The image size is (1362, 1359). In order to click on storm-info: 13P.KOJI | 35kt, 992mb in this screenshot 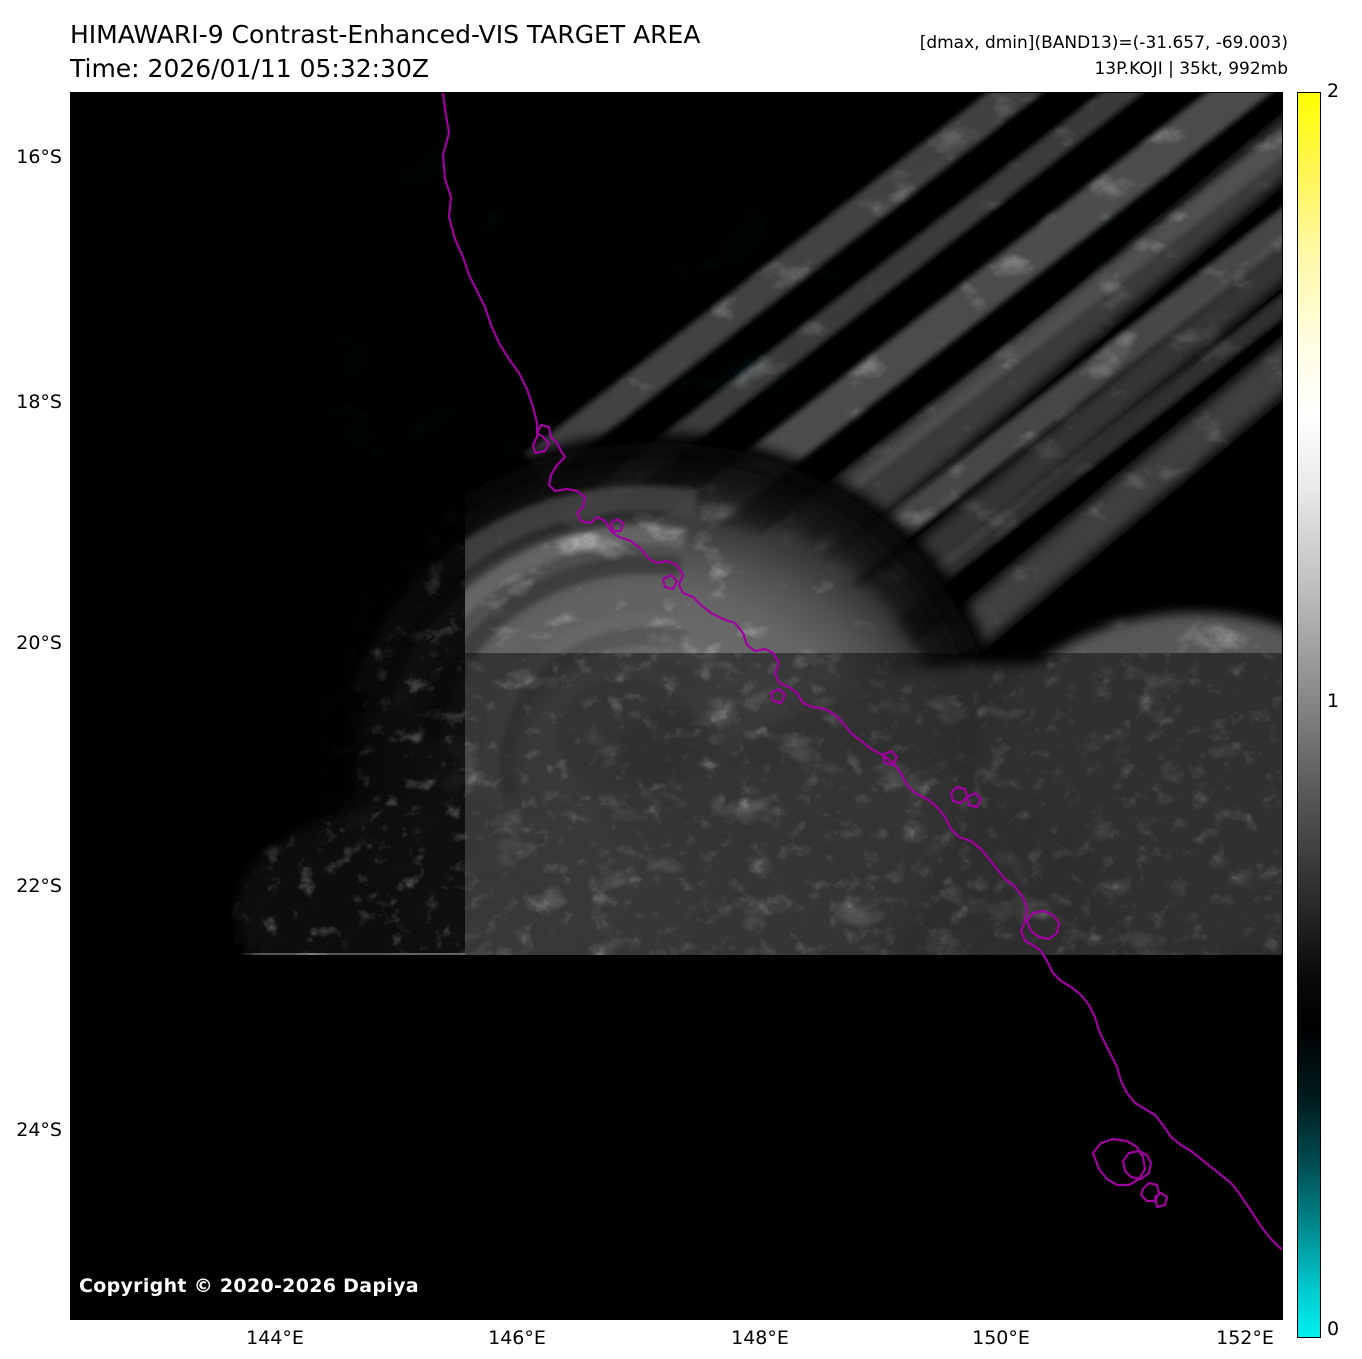, I will do `click(1191, 69)`.